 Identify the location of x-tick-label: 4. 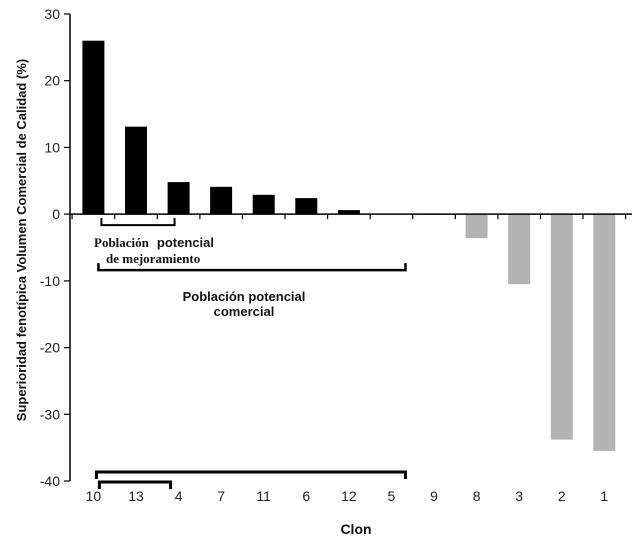
(179, 496).